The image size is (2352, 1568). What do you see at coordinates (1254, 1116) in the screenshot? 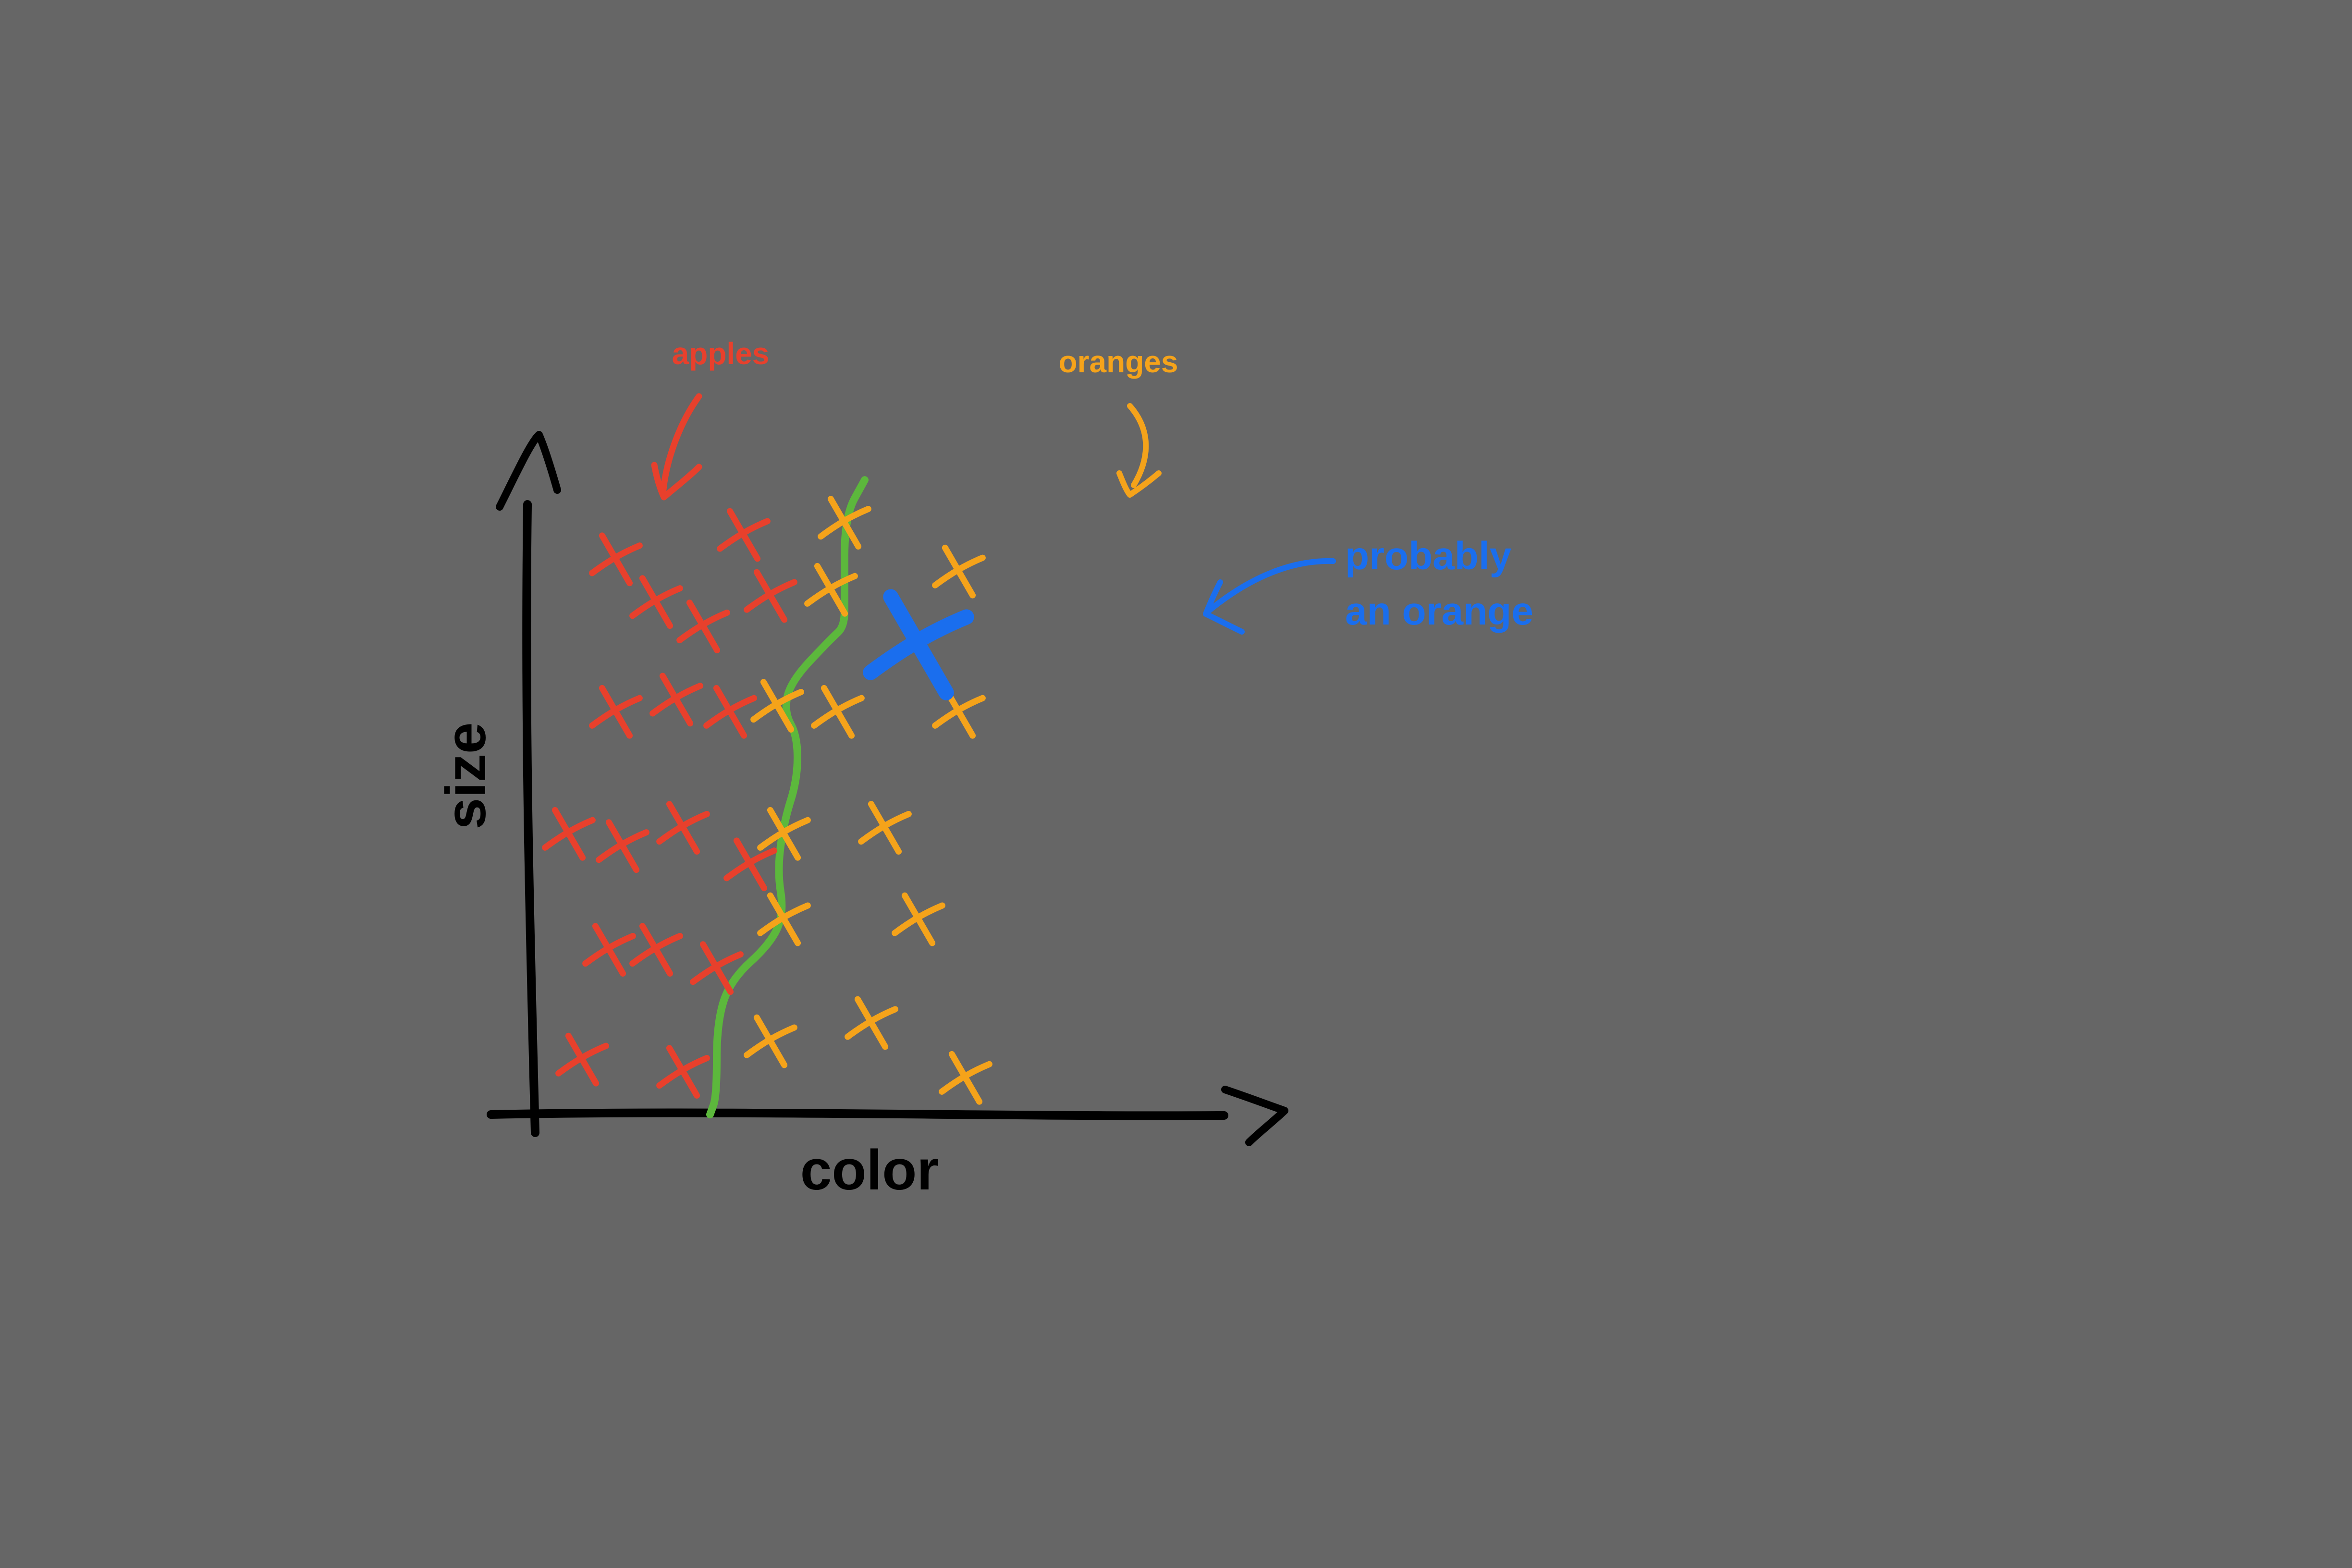
I see `x-axis-arrowhead` at bounding box center [1254, 1116].